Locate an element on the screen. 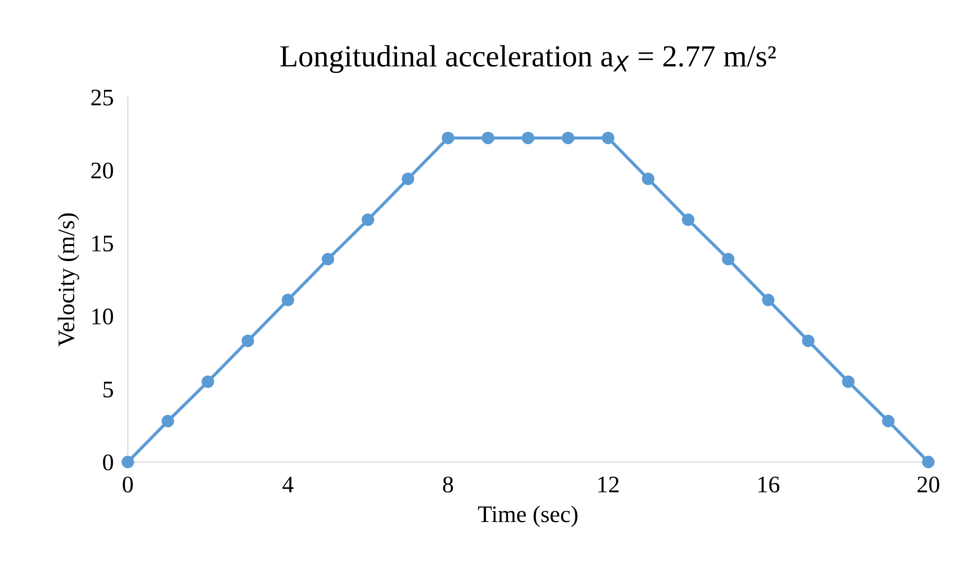 The width and height of the screenshot is (961, 578). y-tick-label: 10 is located at coordinates (103, 316).